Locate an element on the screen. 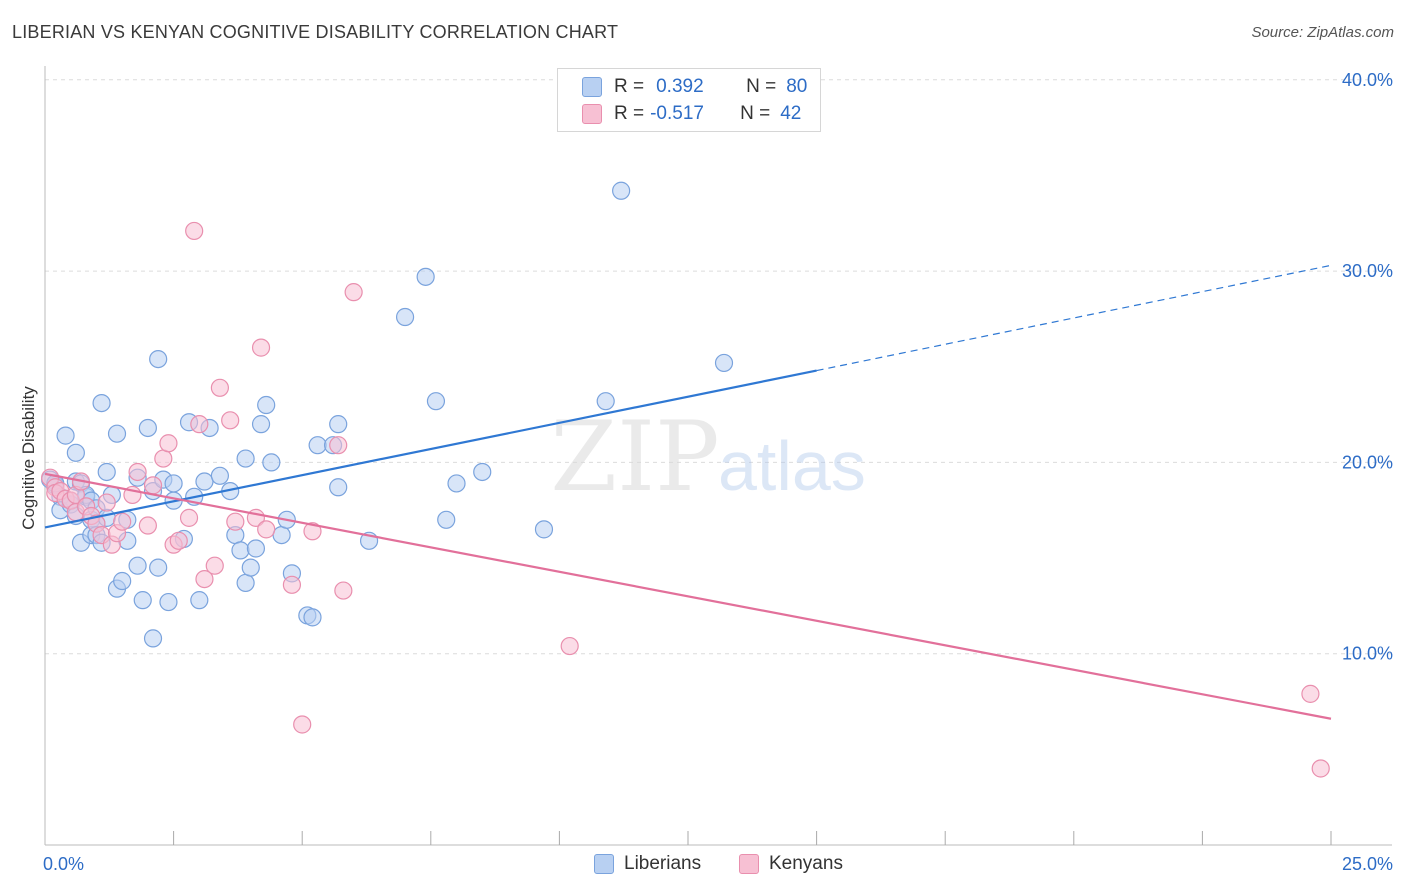 This screenshot has width=1406, height=892. legend-row-kenyans: R = -0.517 N = 42 is located at coordinates (691, 114).